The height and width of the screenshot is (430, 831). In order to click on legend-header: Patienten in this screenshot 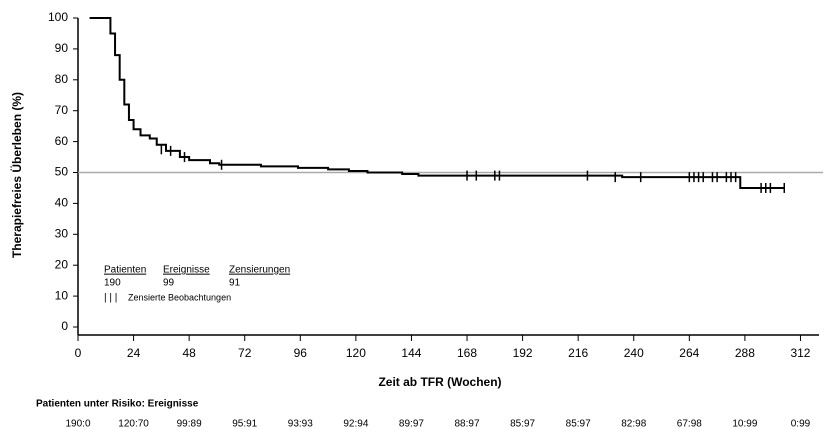, I will do `click(125, 270)`.